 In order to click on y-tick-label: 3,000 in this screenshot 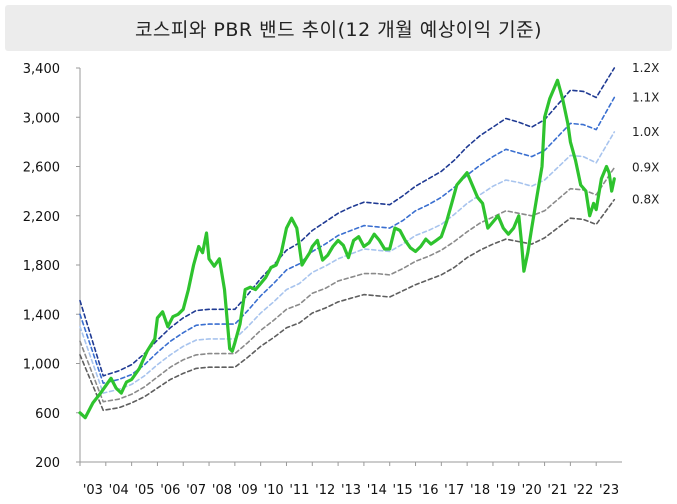, I will do `click(41, 118)`.